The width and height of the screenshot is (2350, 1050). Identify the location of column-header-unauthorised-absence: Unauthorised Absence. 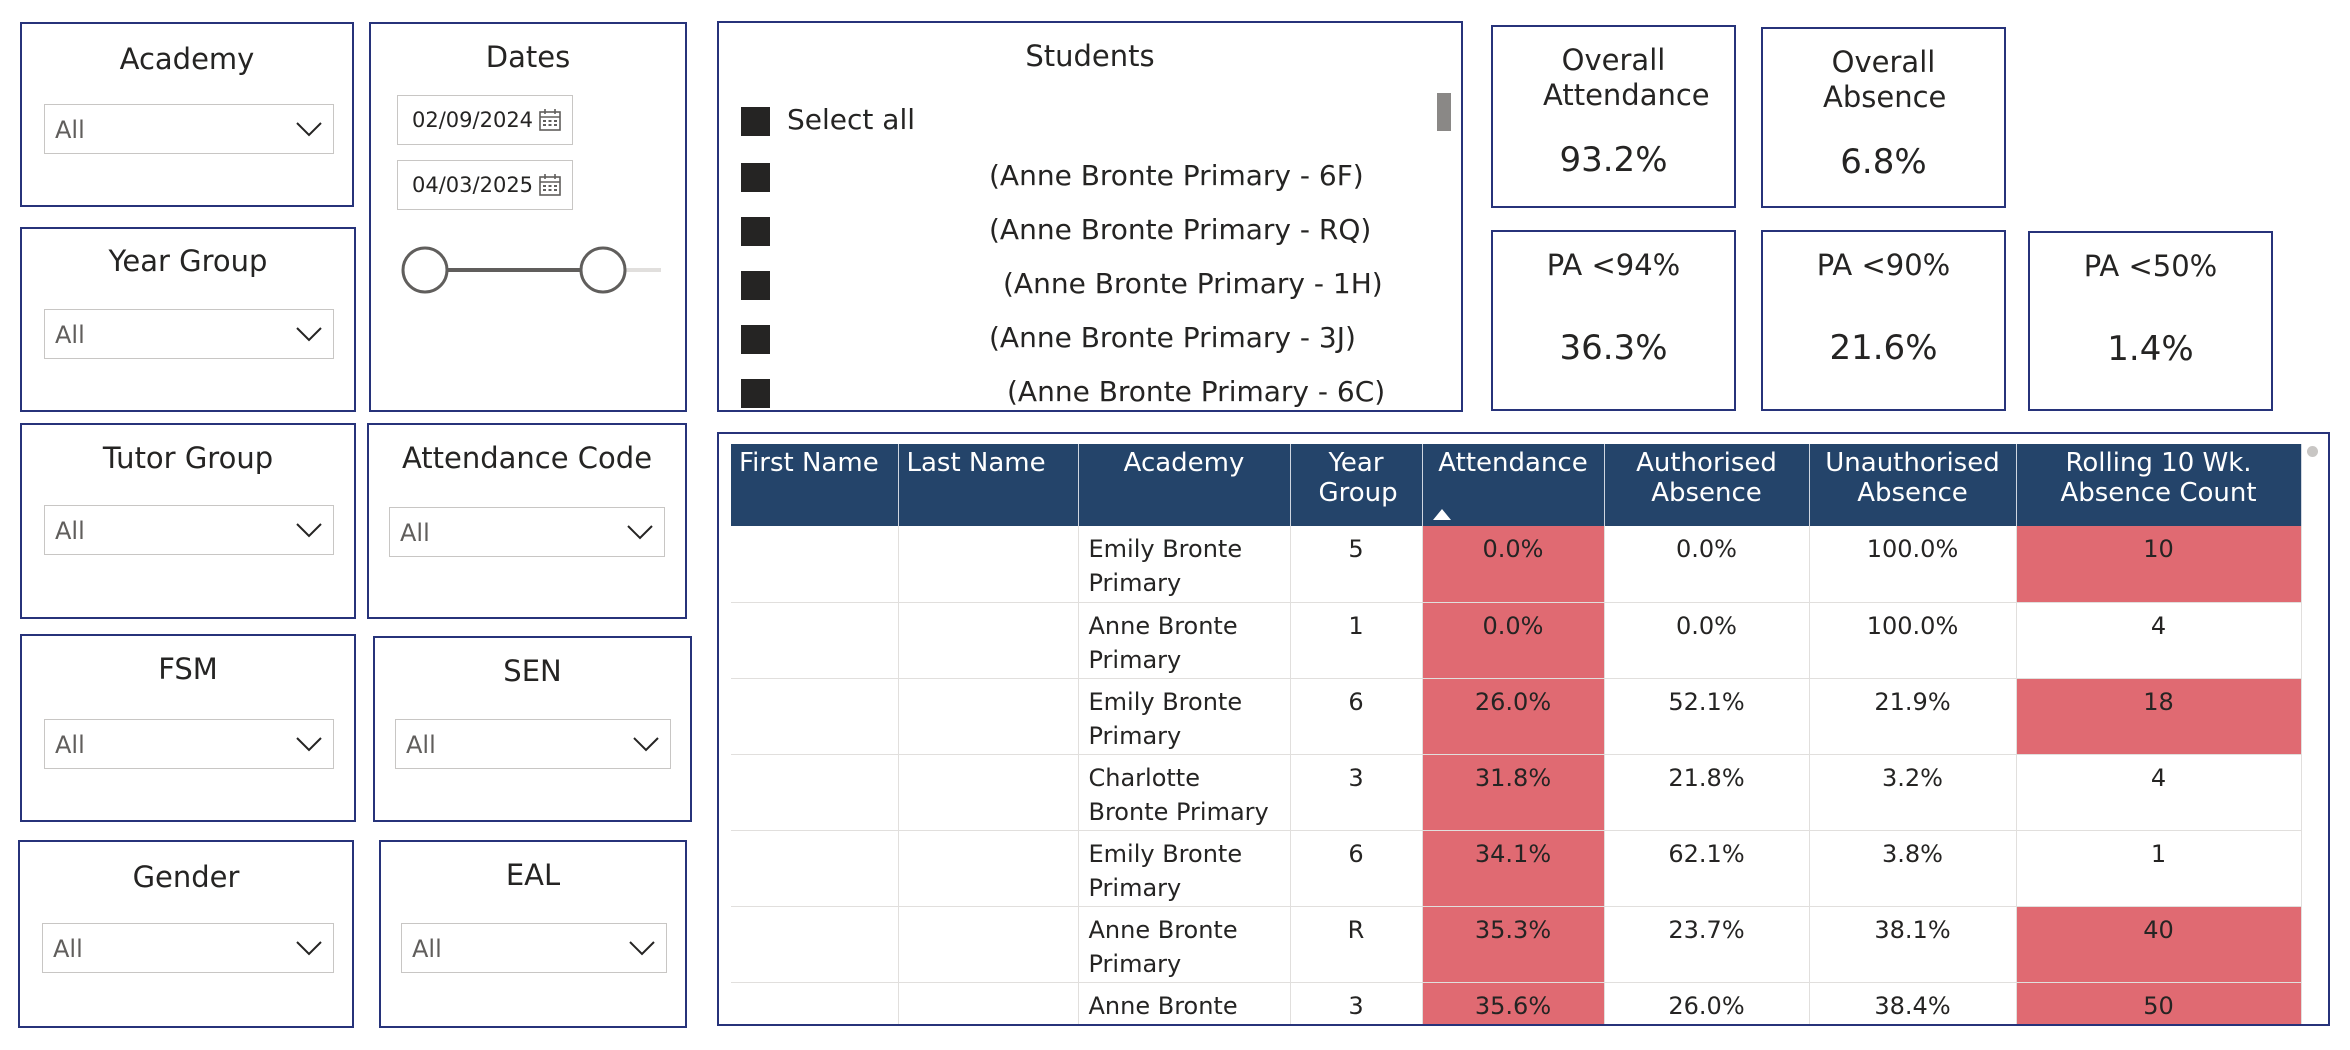
(1913, 485).